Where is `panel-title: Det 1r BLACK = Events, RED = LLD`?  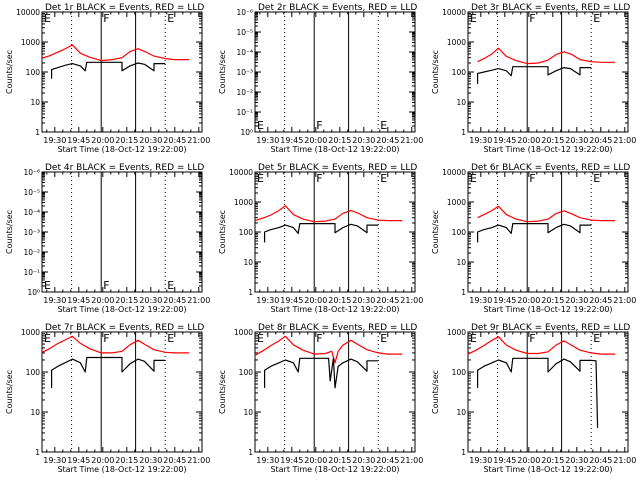
panel-title: Det 1r BLACK = Events, RED = LLD is located at coordinates (124, 8).